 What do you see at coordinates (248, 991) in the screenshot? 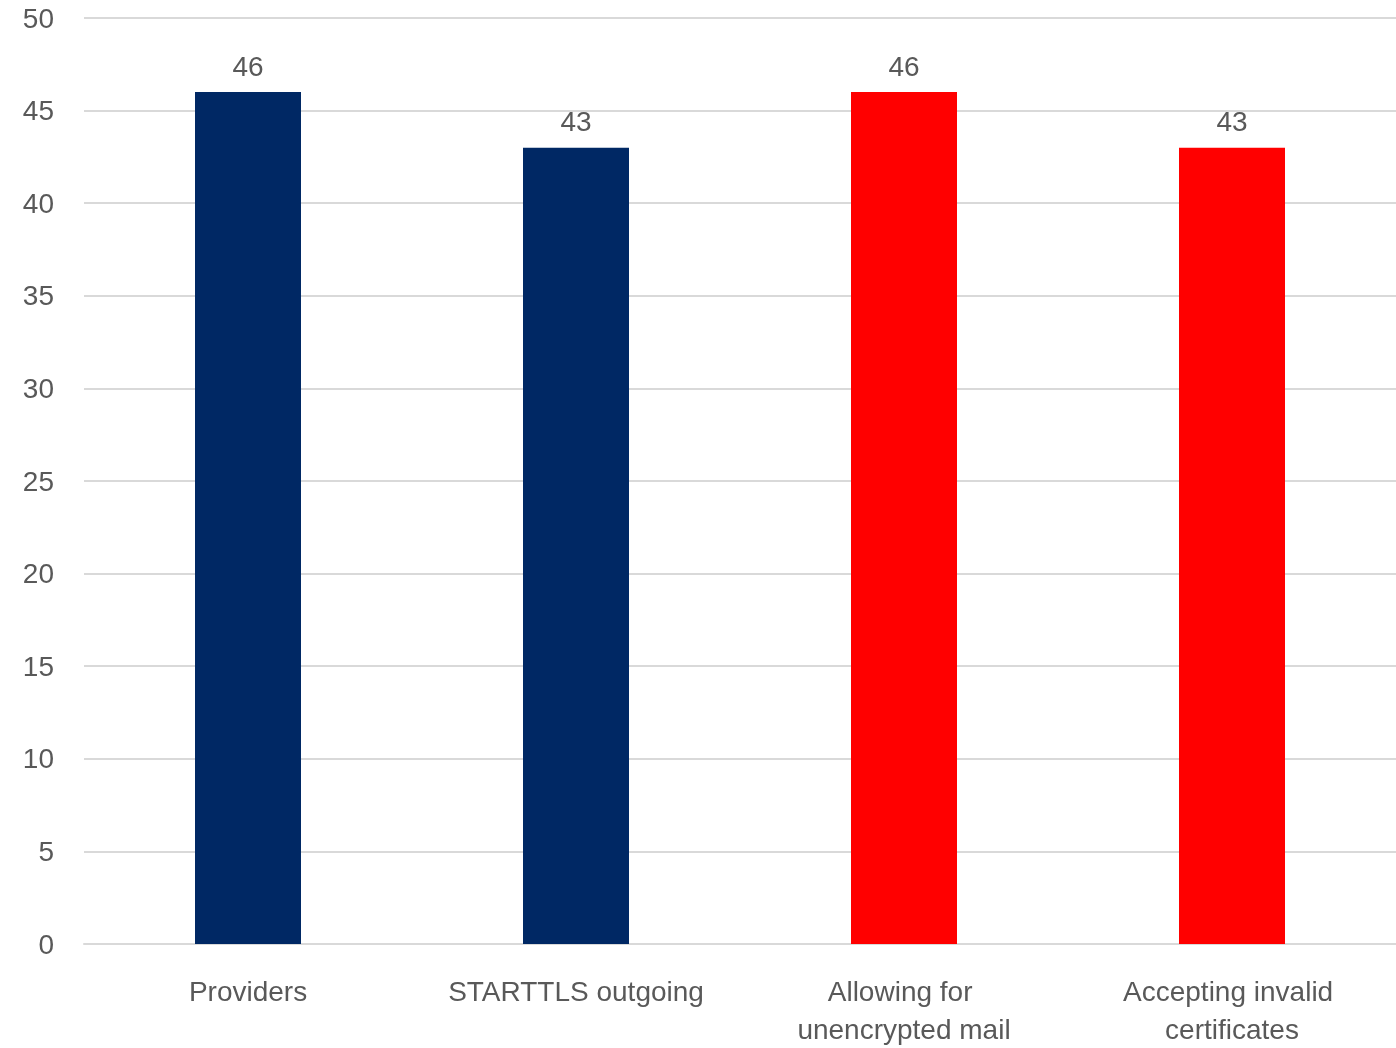
I see `x-tick-label: Providers` at bounding box center [248, 991].